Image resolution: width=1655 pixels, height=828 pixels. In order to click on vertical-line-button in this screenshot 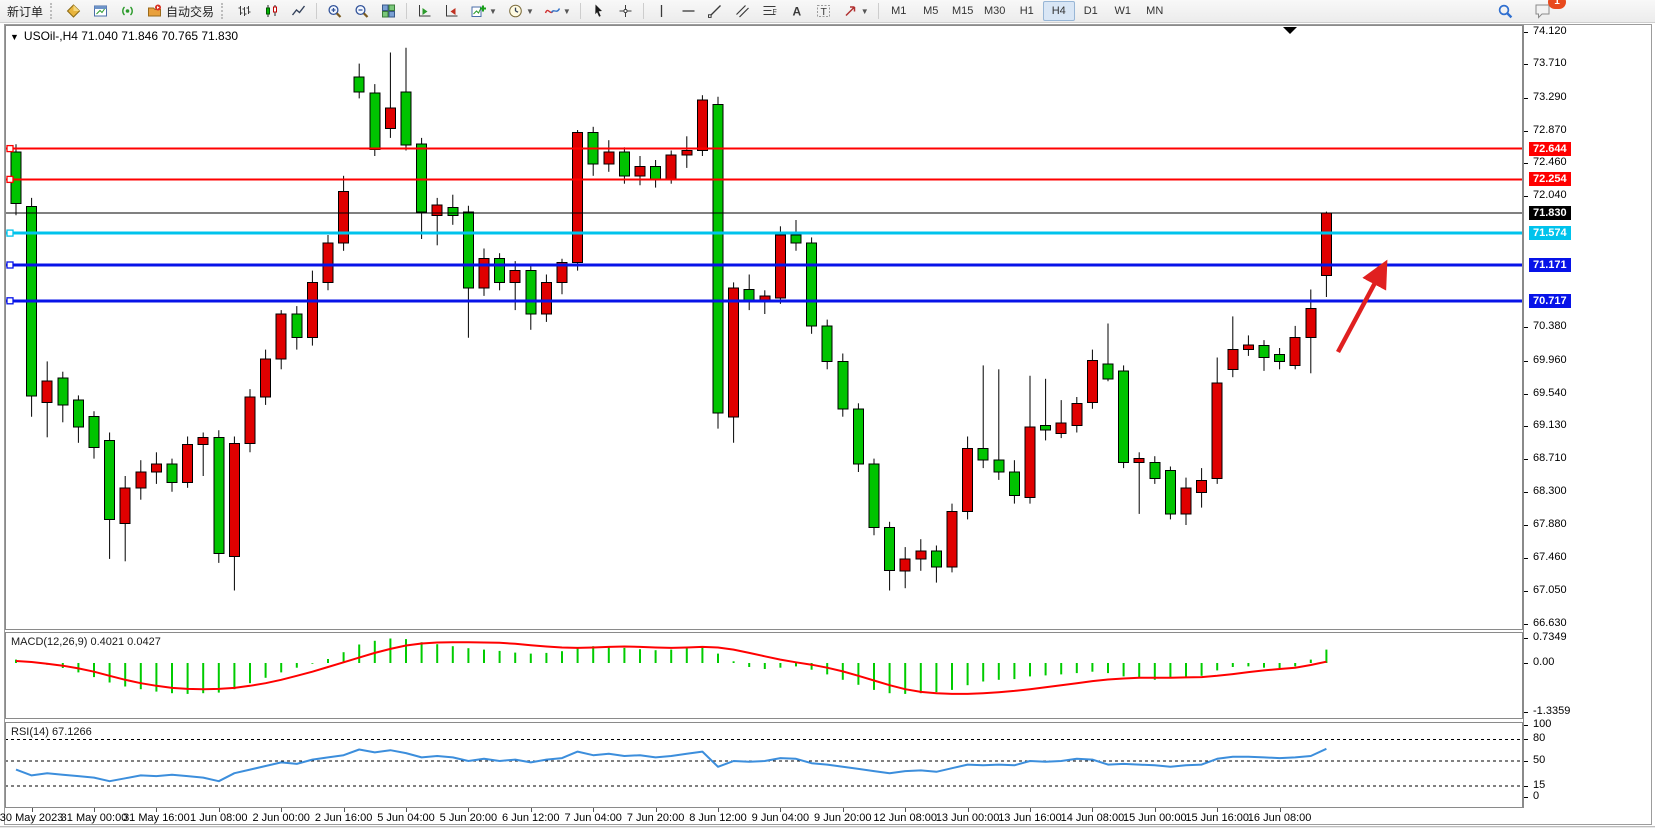, I will do `click(661, 11)`.